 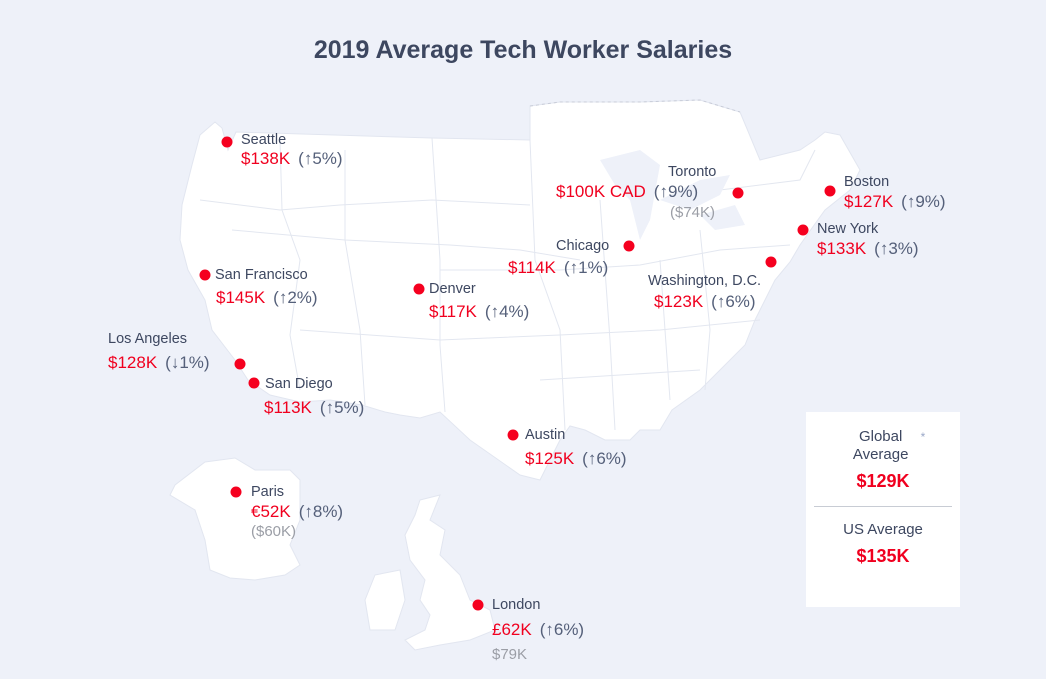 What do you see at coordinates (295, 297) in the screenshot?
I see `salary-change: (↑2%)` at bounding box center [295, 297].